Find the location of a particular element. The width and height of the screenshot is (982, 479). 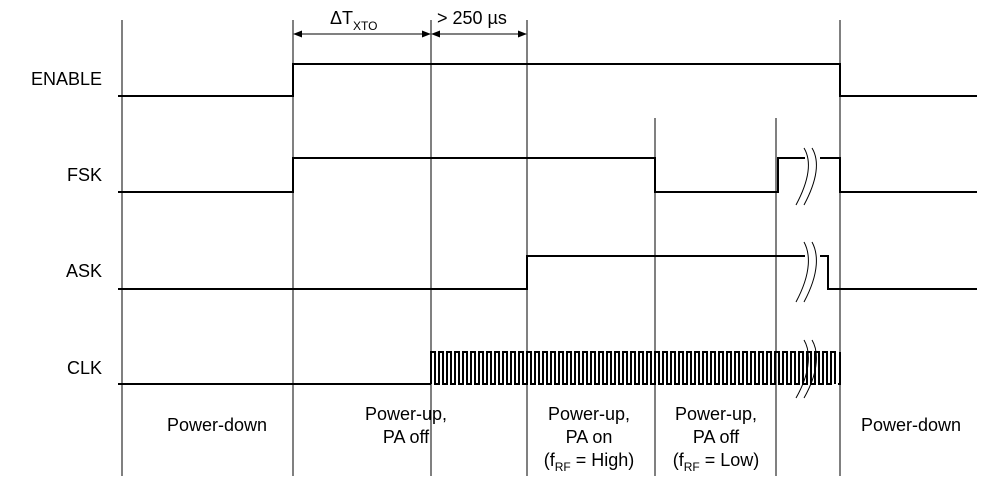

break-mark-clk is located at coordinates (806, 369).